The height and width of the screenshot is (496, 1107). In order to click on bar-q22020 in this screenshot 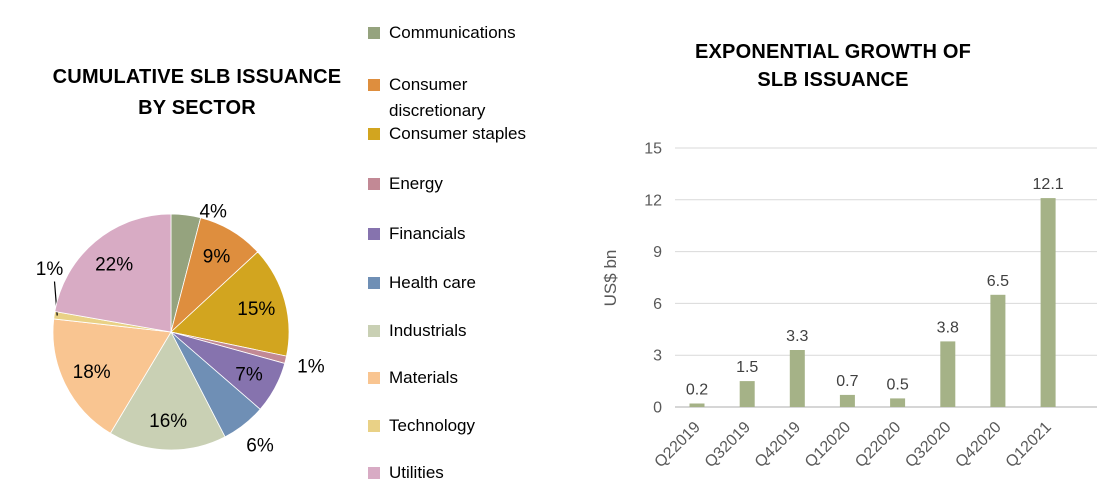, I will do `click(898, 402)`.